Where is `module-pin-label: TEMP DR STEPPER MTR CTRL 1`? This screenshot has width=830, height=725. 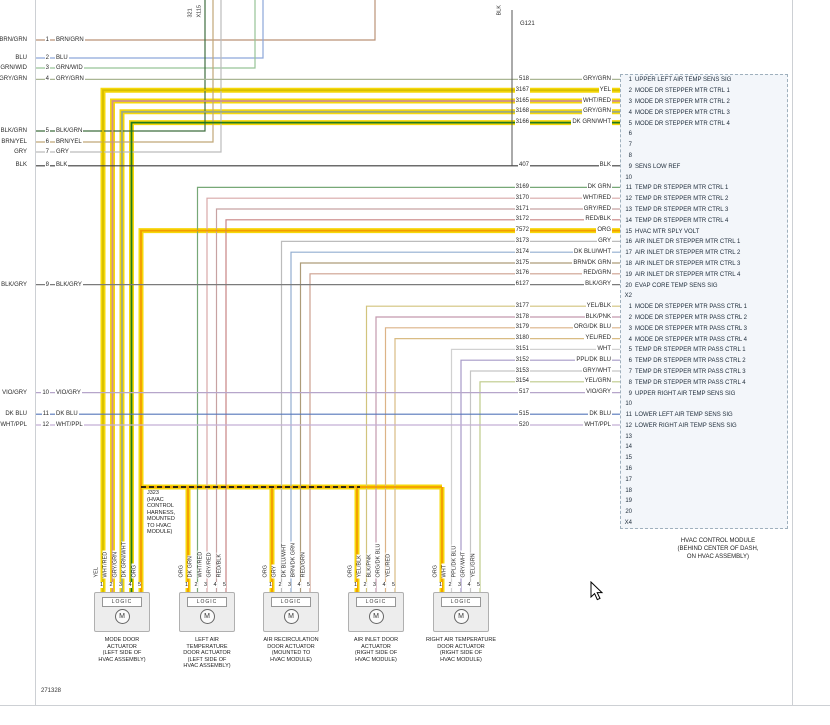 module-pin-label: TEMP DR STEPPER MTR CTRL 1 is located at coordinates (682, 188).